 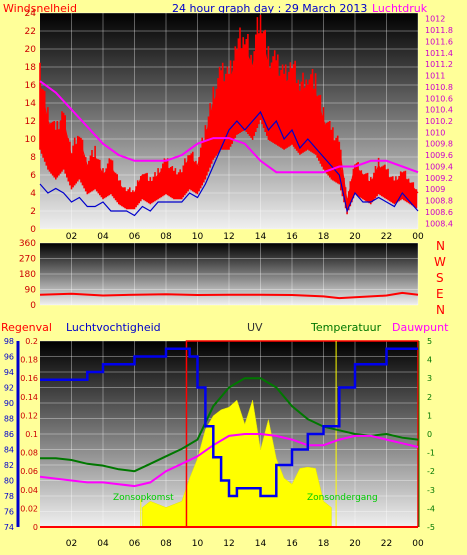 I want to click on y-tick-label-pressure: 1010, so click(x=435, y=132).